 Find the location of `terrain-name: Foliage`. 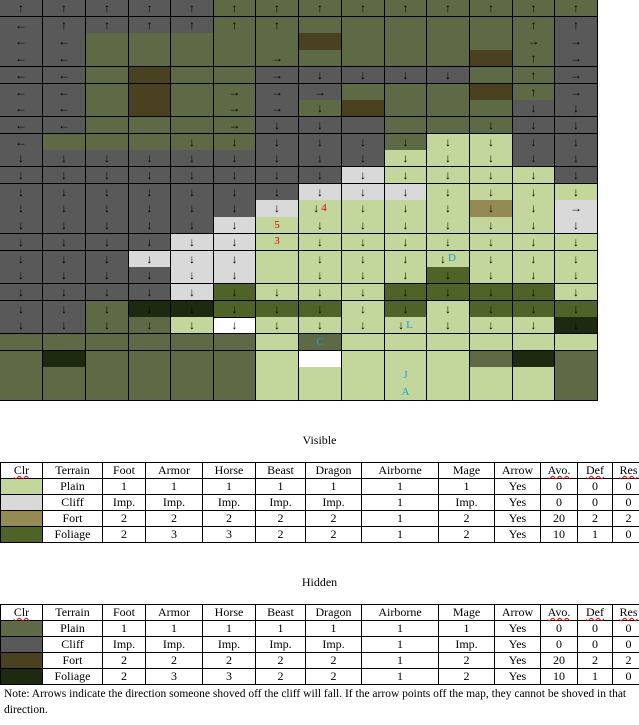

terrain-name: Foliage is located at coordinates (72, 676).